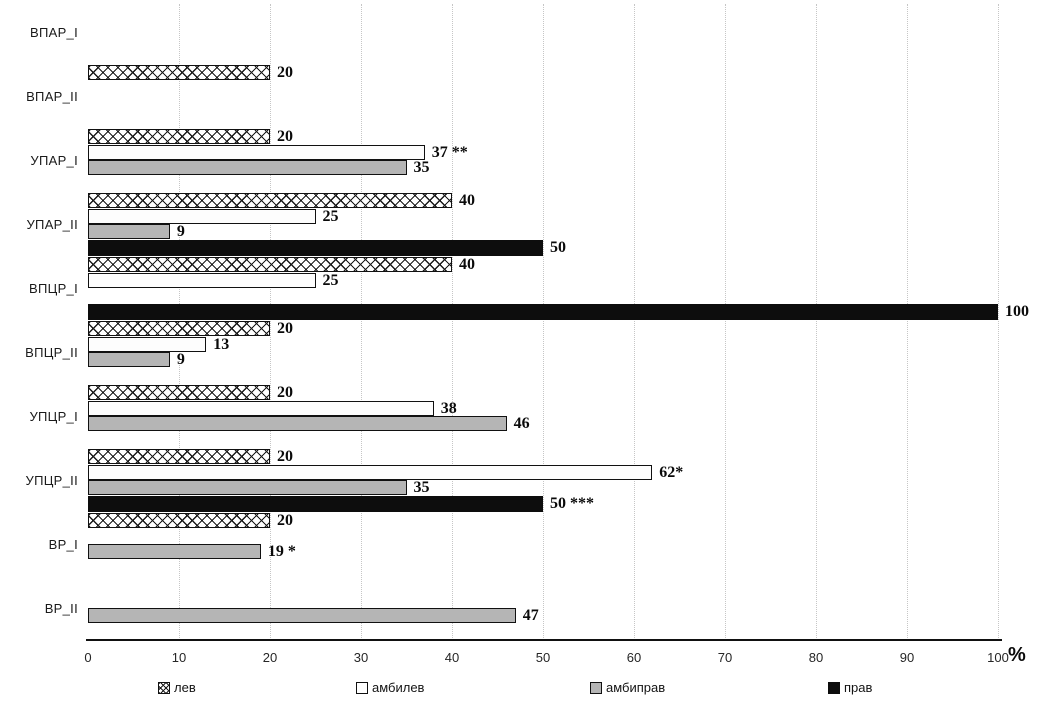 This screenshot has width=1047, height=708. I want to click on x-axis-line, so click(544, 640).